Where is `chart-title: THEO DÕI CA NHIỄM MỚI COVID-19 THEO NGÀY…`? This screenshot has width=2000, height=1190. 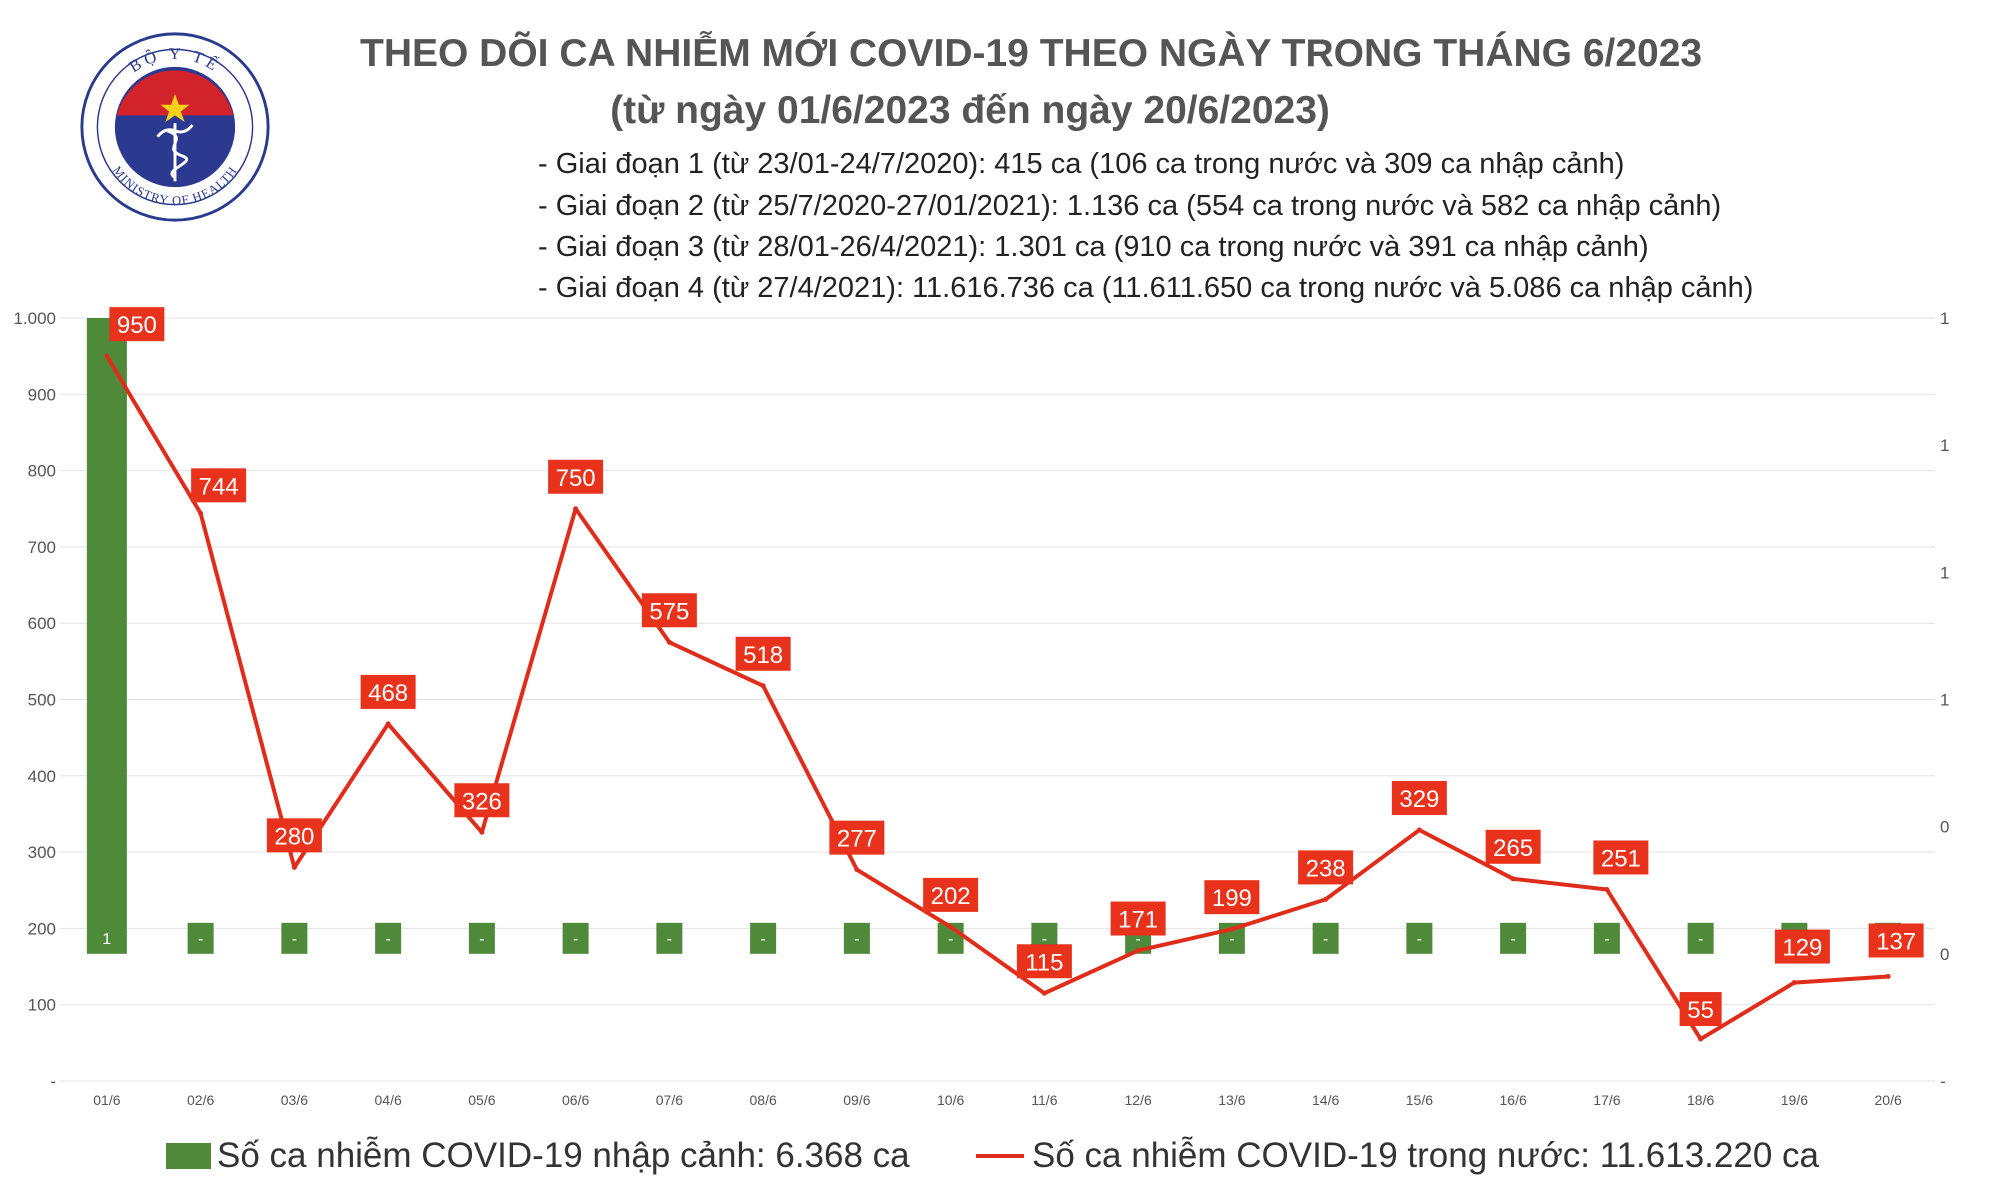
chart-title: THEO DÕI CA NHIỄM MỚI COVID-19 THEO NGÀY… is located at coordinates (1031, 53).